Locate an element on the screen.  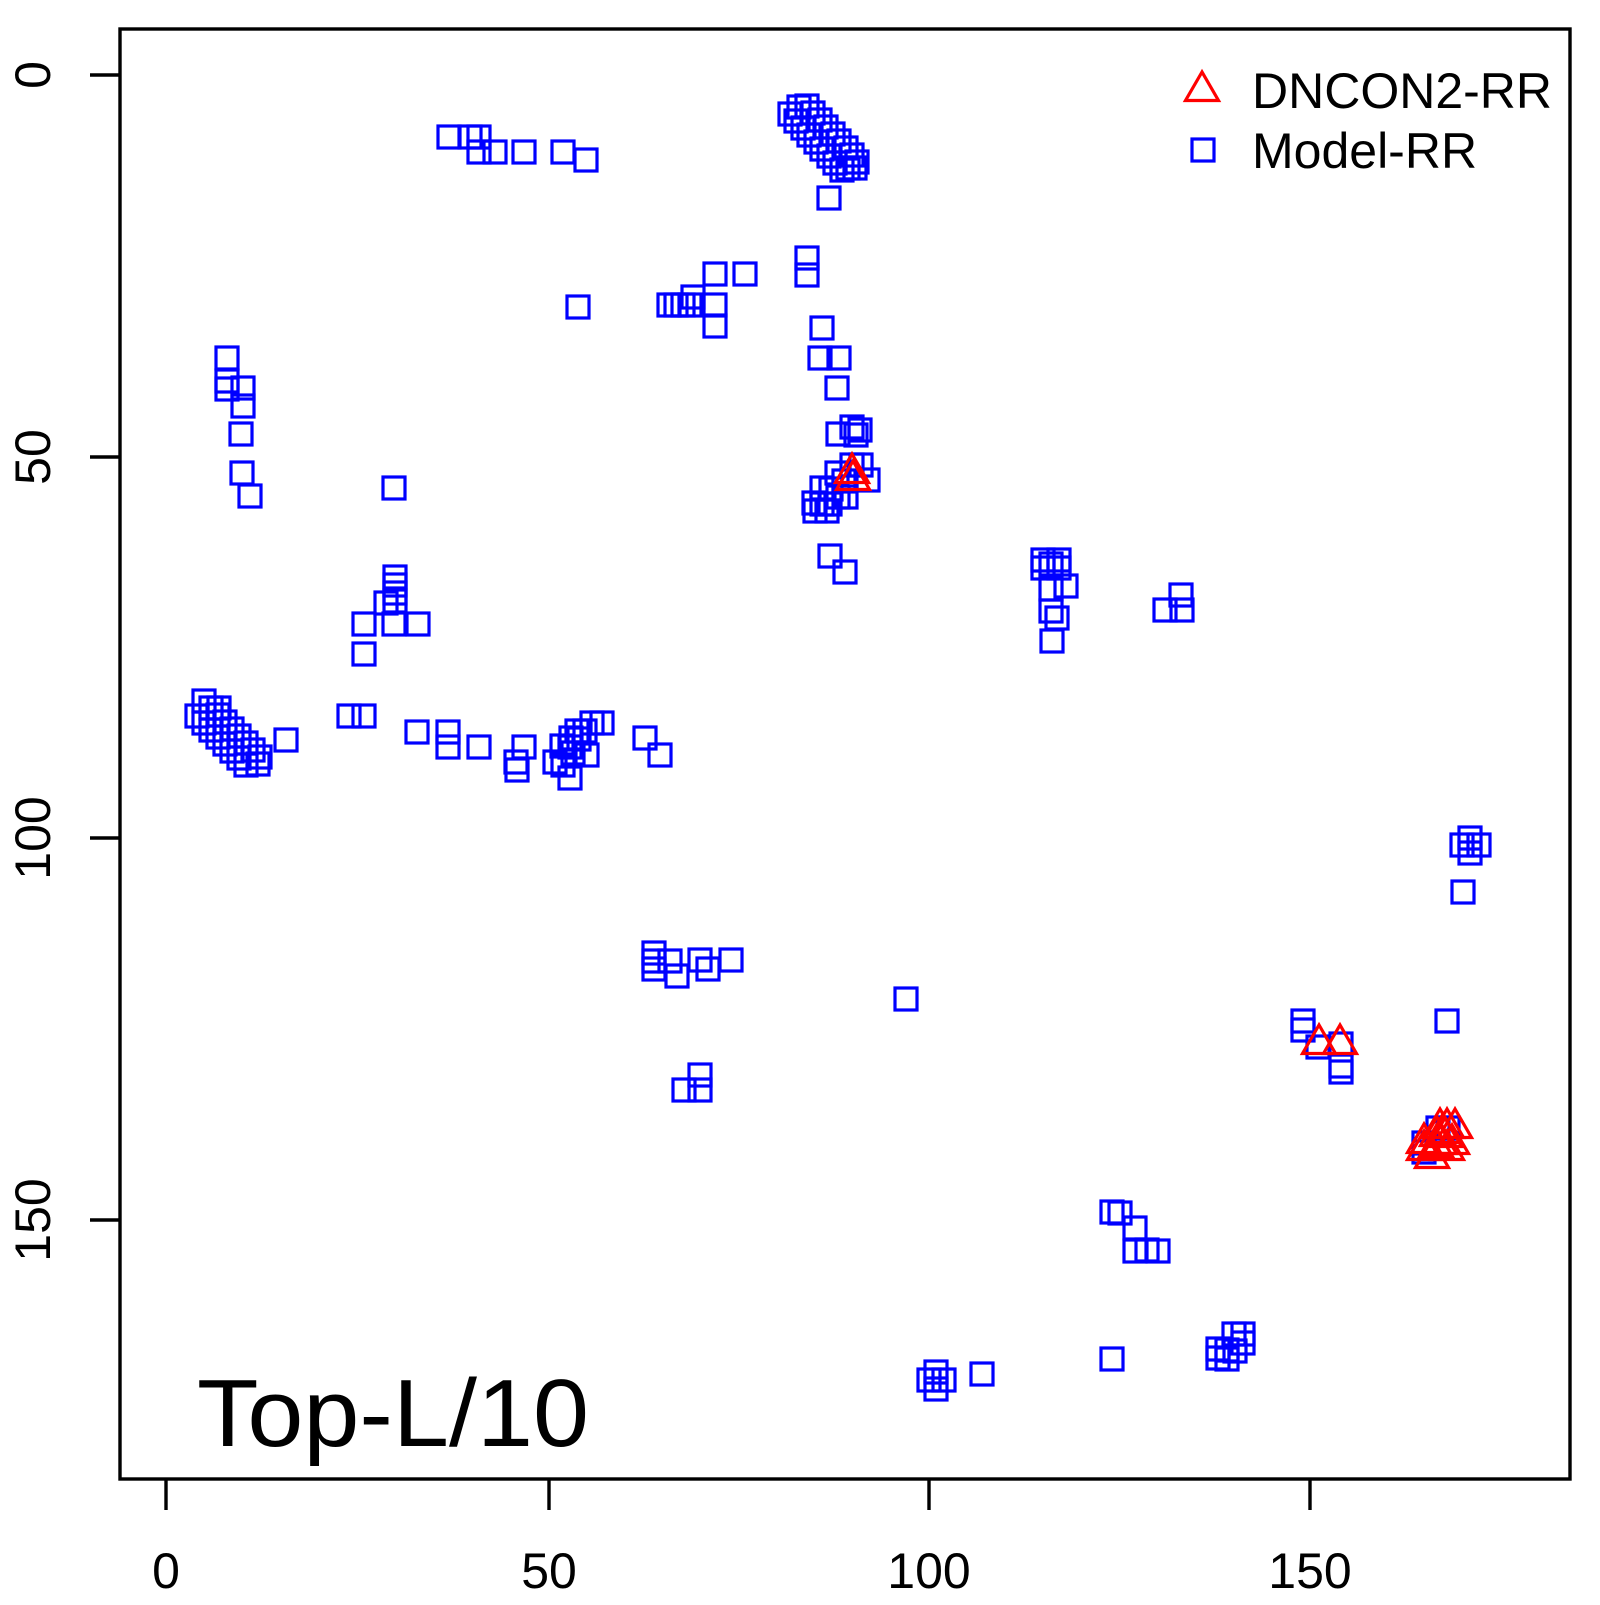
svg-text: DNCON2-RR is located at coordinates (1402, 91).